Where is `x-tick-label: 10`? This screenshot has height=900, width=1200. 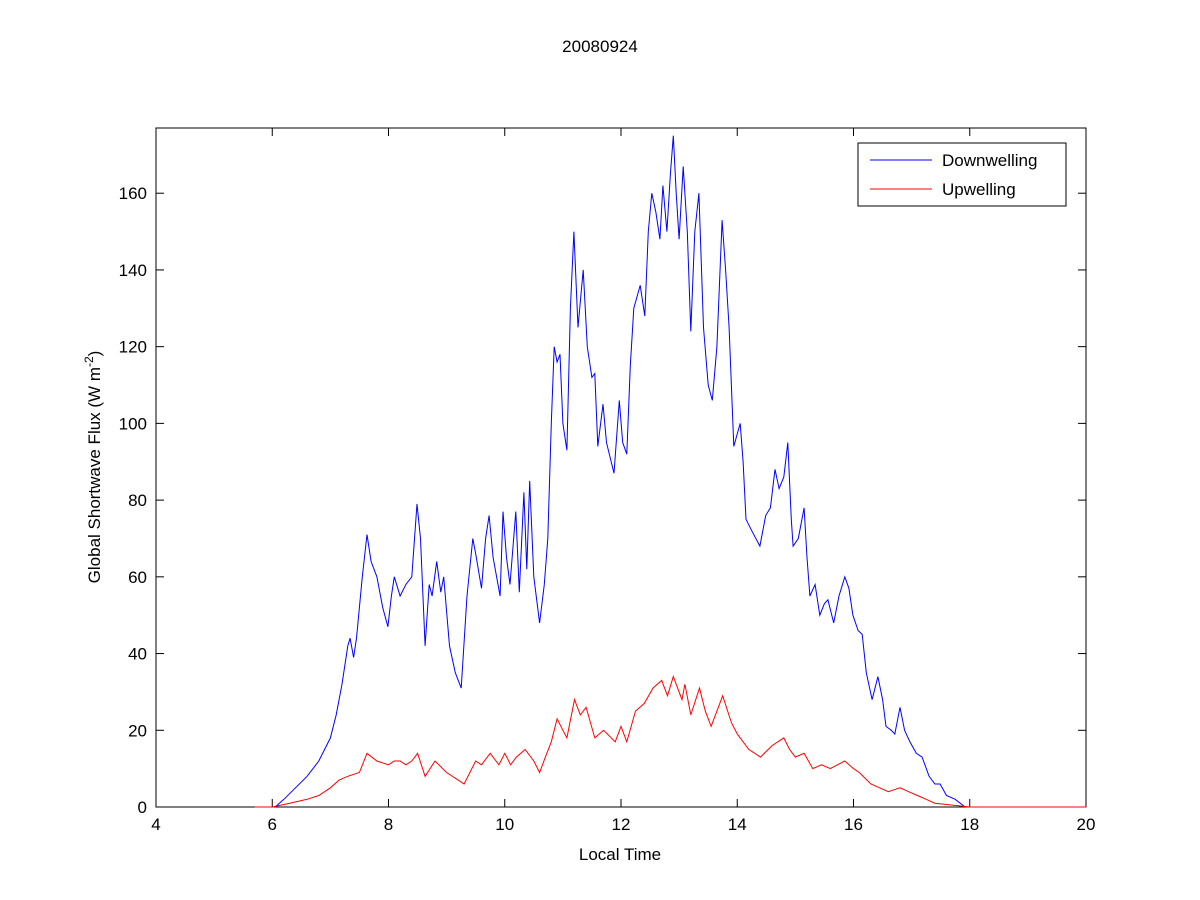
x-tick-label: 10 is located at coordinates (504, 824).